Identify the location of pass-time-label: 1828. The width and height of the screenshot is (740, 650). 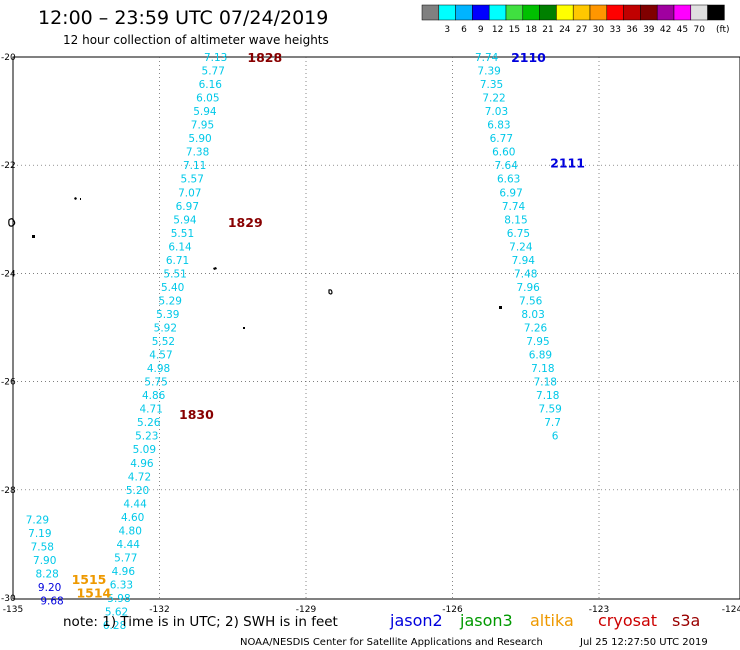
(264, 57).